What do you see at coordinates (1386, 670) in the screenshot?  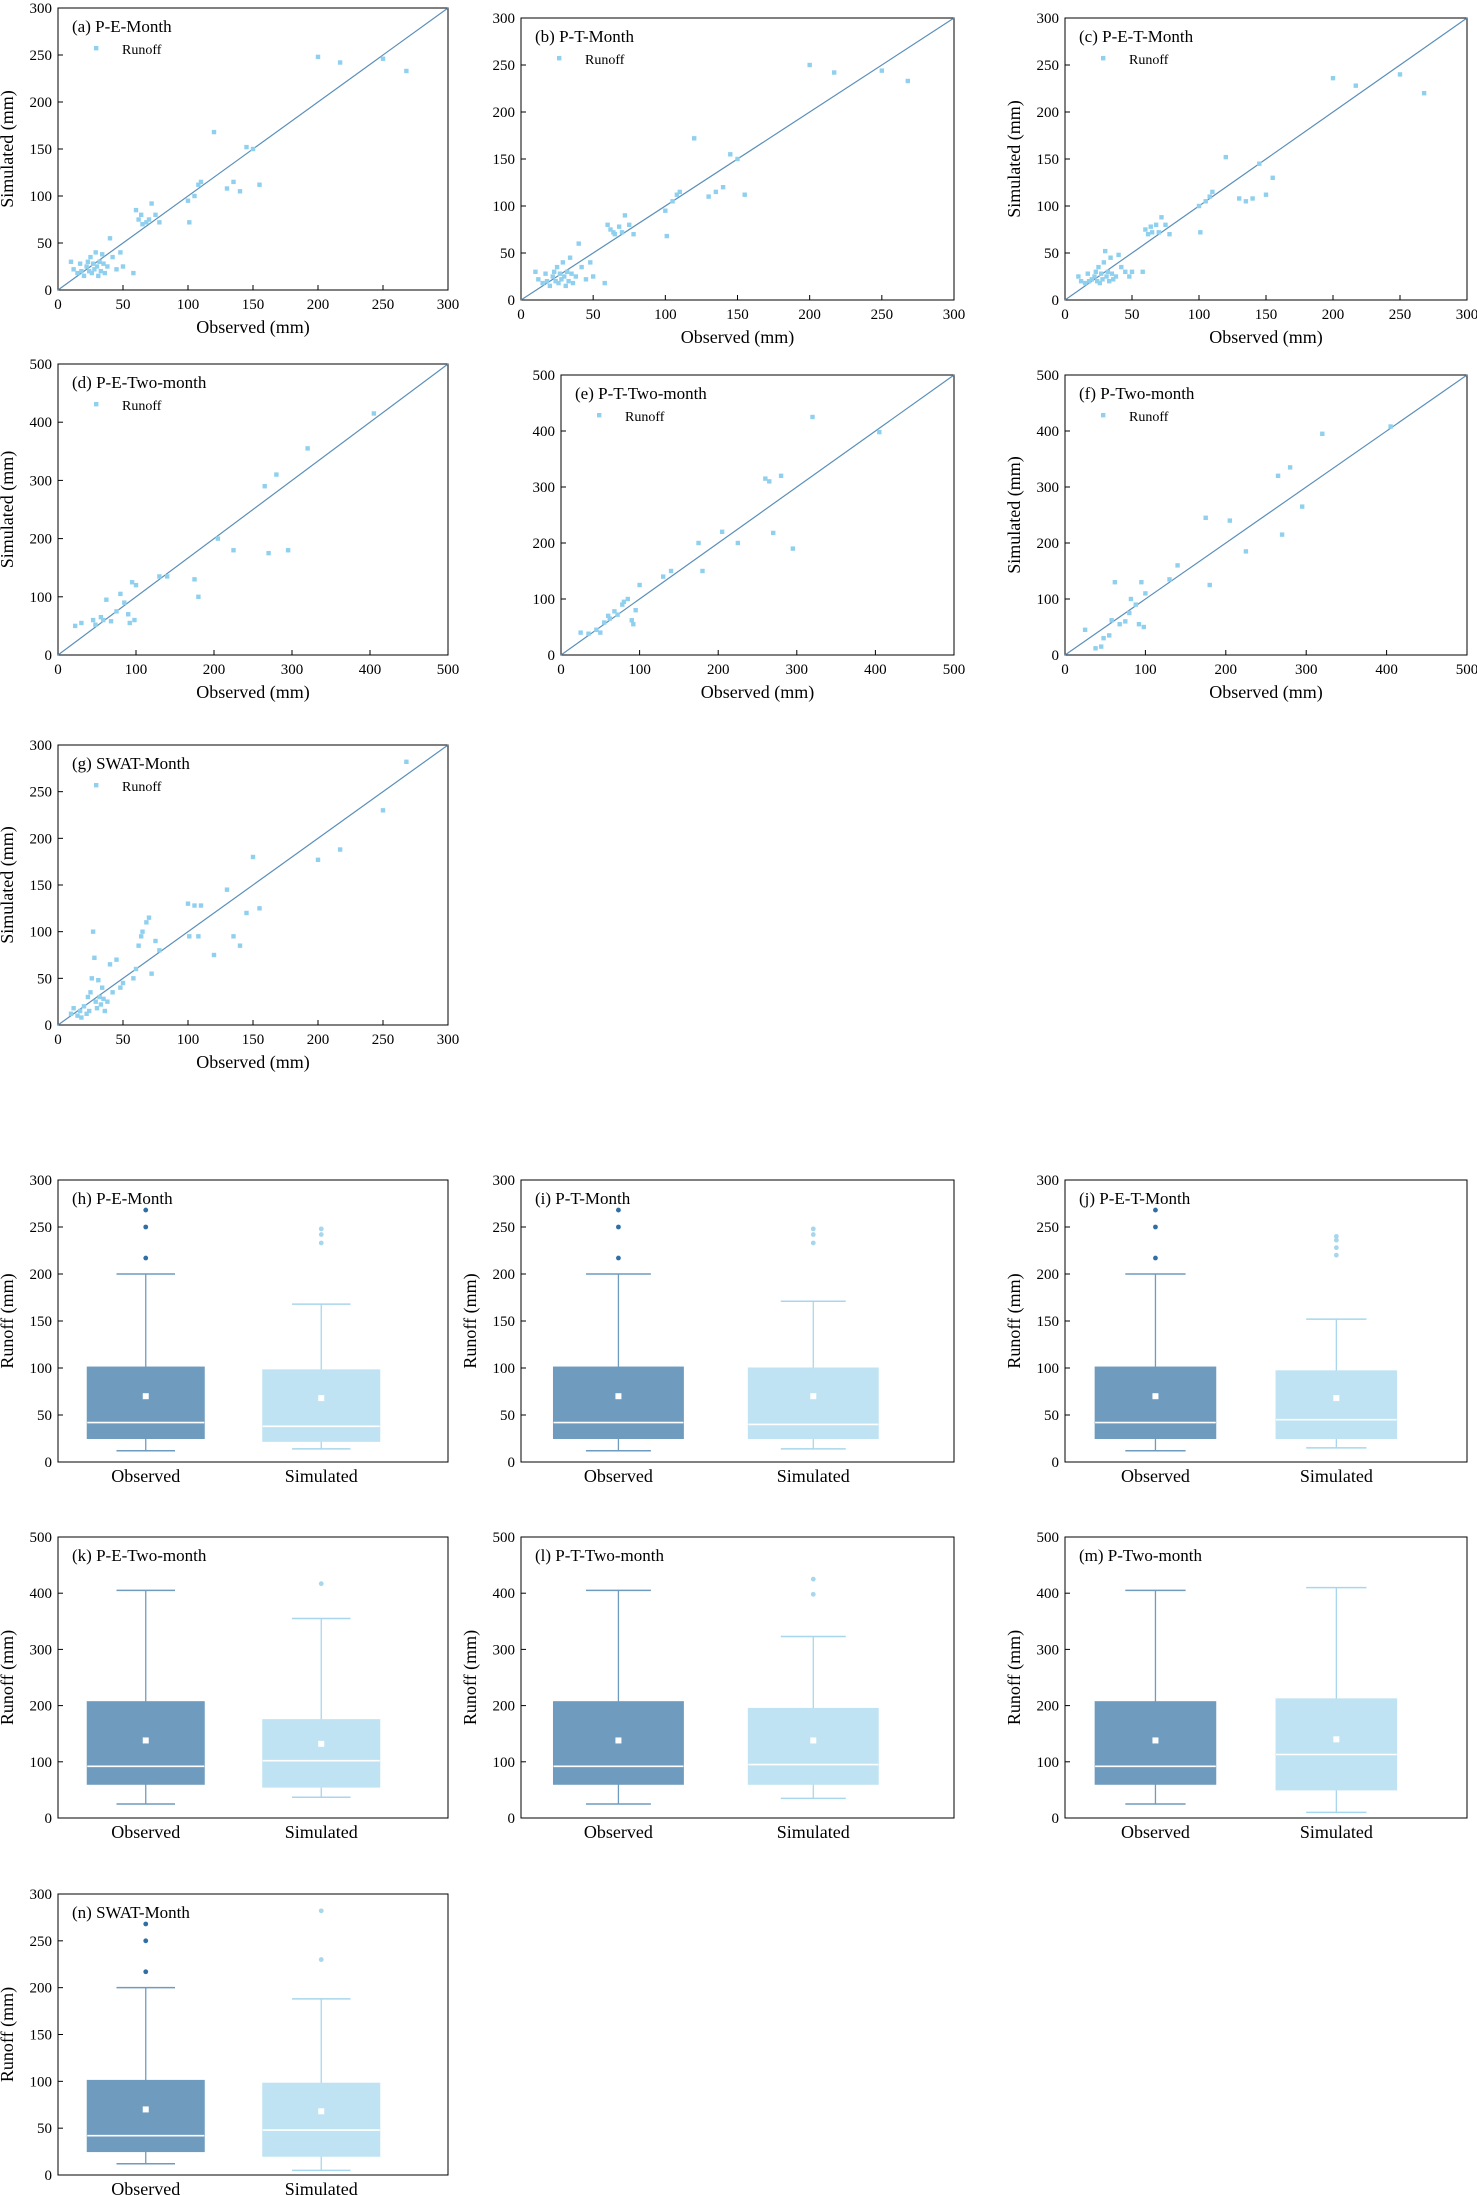 I see `x-tick-label: 400` at bounding box center [1386, 670].